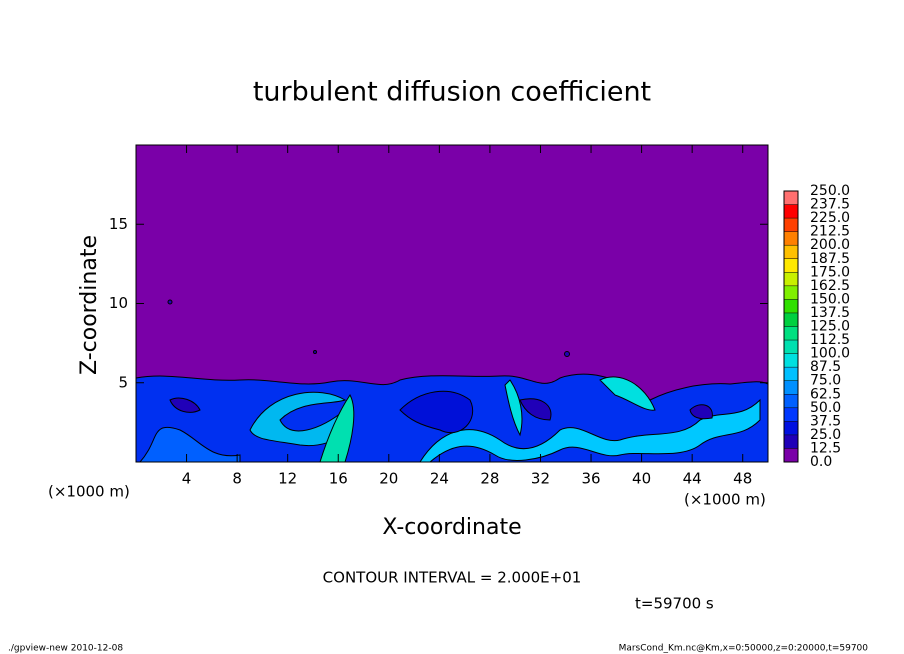 The image size is (904, 654). I want to click on y-tick-label: 10, so click(118, 303).